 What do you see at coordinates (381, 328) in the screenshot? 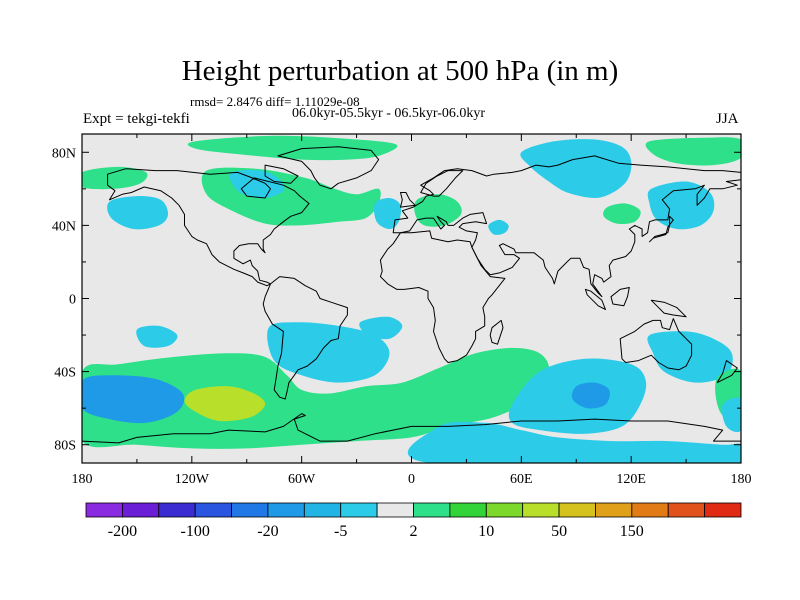
I see `anomaly-south-indian-small-negative` at bounding box center [381, 328].